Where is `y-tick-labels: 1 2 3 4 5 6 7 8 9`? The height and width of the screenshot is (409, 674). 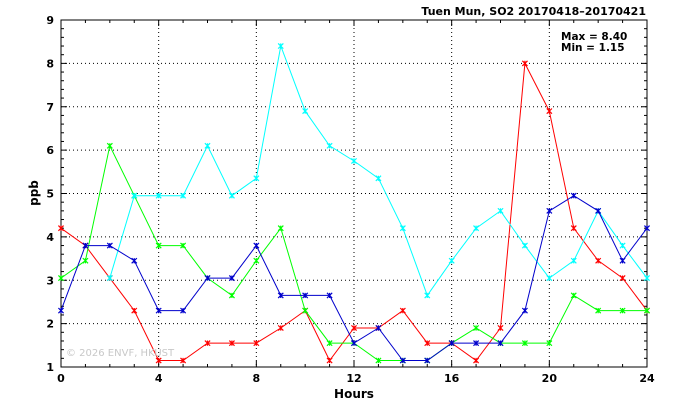 y-tick-labels: 1 2 3 4 5 6 7 8 9 is located at coordinates (50, 194).